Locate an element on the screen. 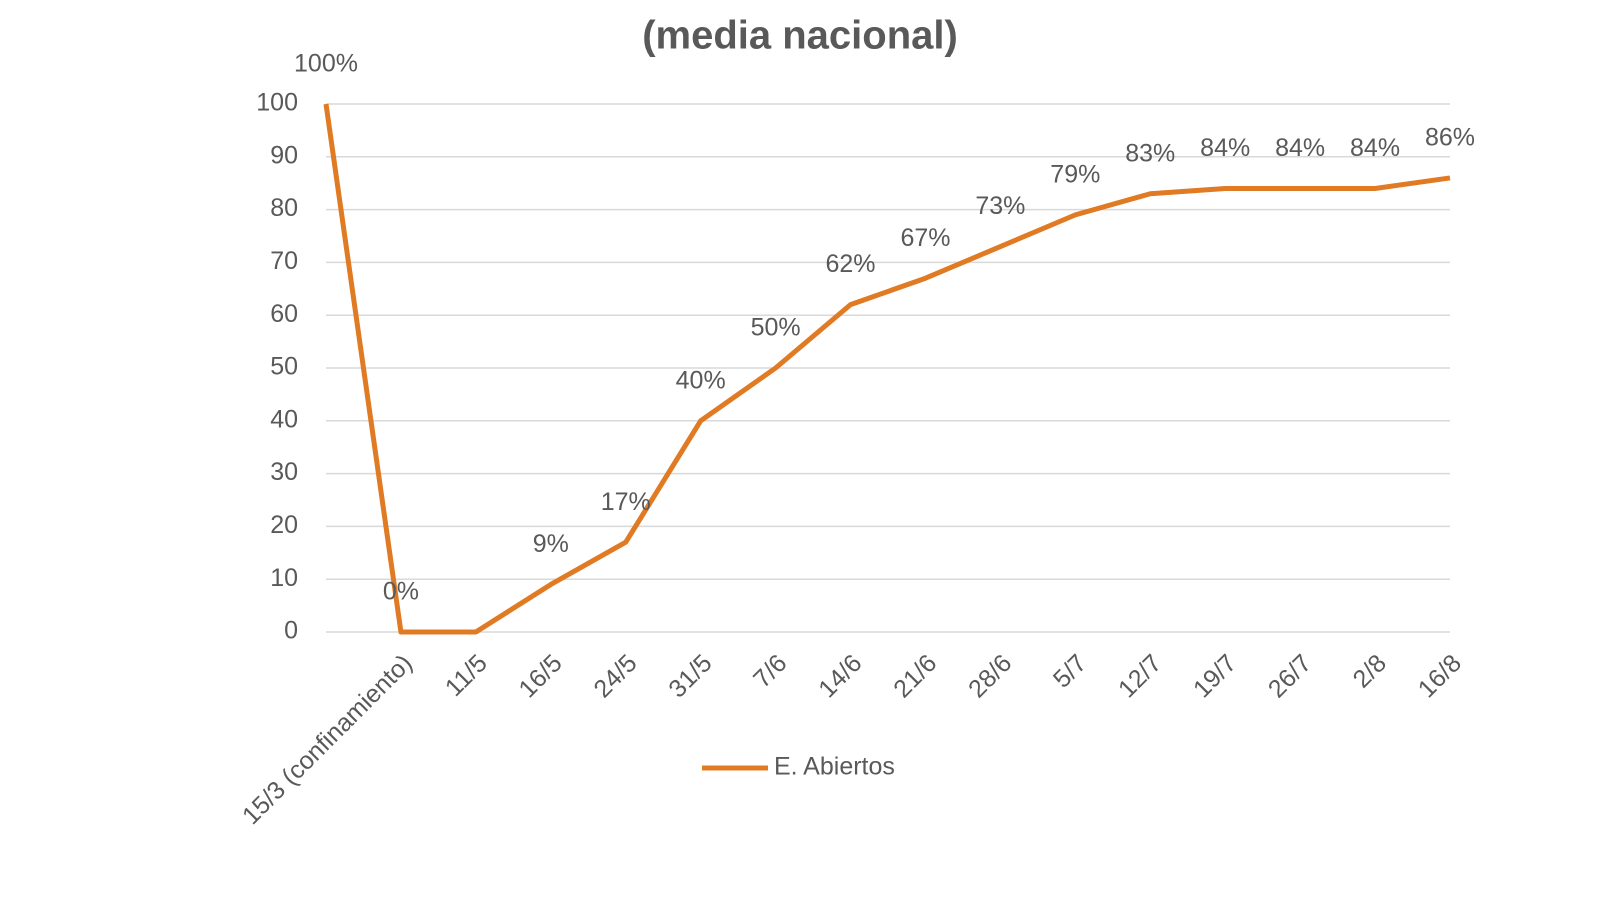 The image size is (1600, 900). y-tick-label: 90 is located at coordinates (284, 155).